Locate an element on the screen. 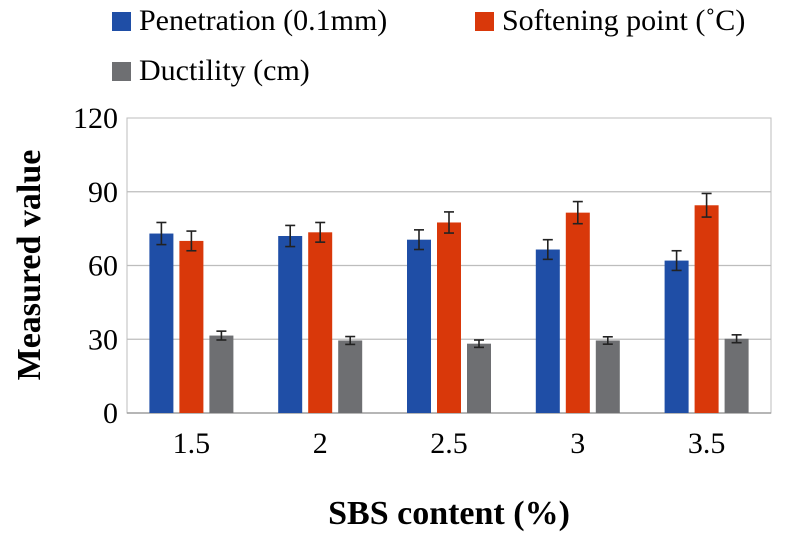  legend-swatch-ductility is located at coordinates (121, 71).